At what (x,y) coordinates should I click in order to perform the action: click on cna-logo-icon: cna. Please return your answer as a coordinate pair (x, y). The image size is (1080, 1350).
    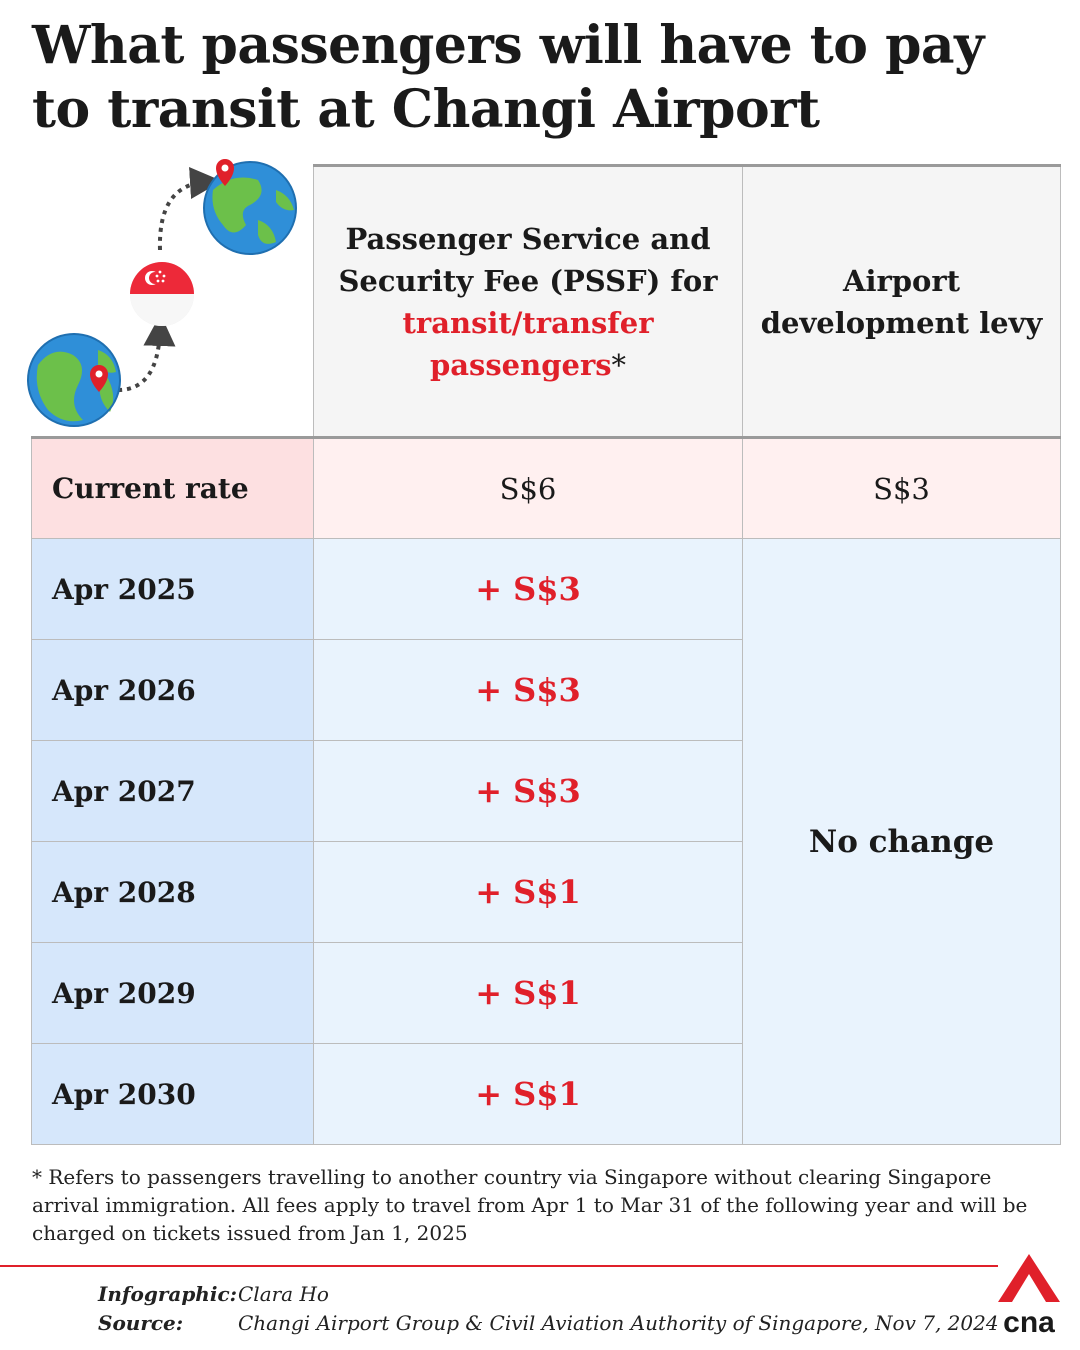
    Looking at the image, I should click on (1029, 1295).